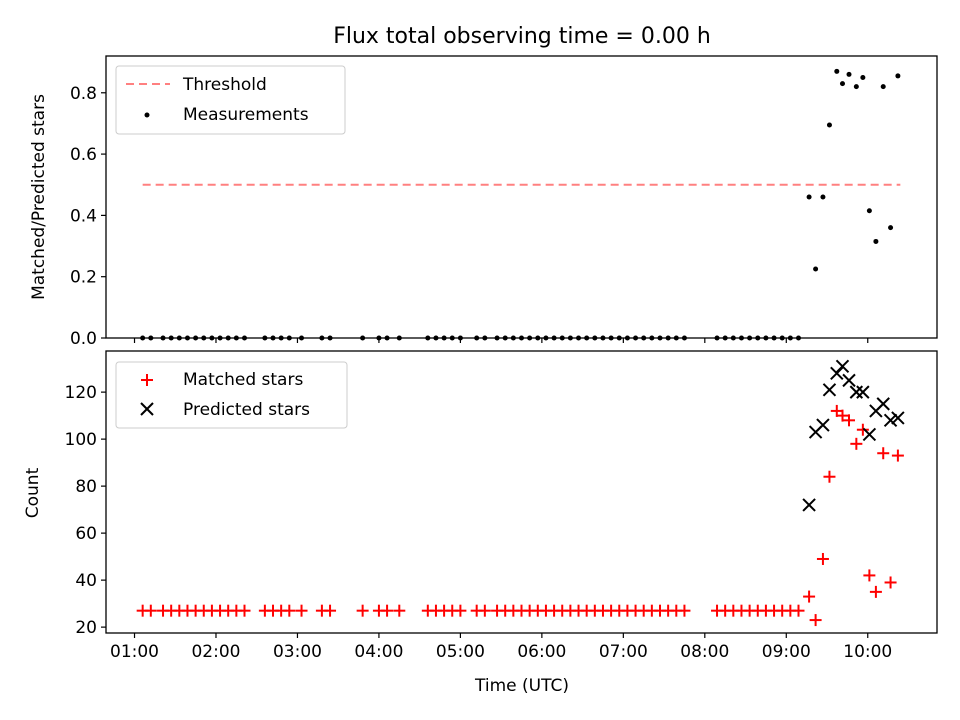 The width and height of the screenshot is (960, 720). Describe the element at coordinates (33, 492) in the screenshot. I see `bottom-ylabel: Count` at that location.